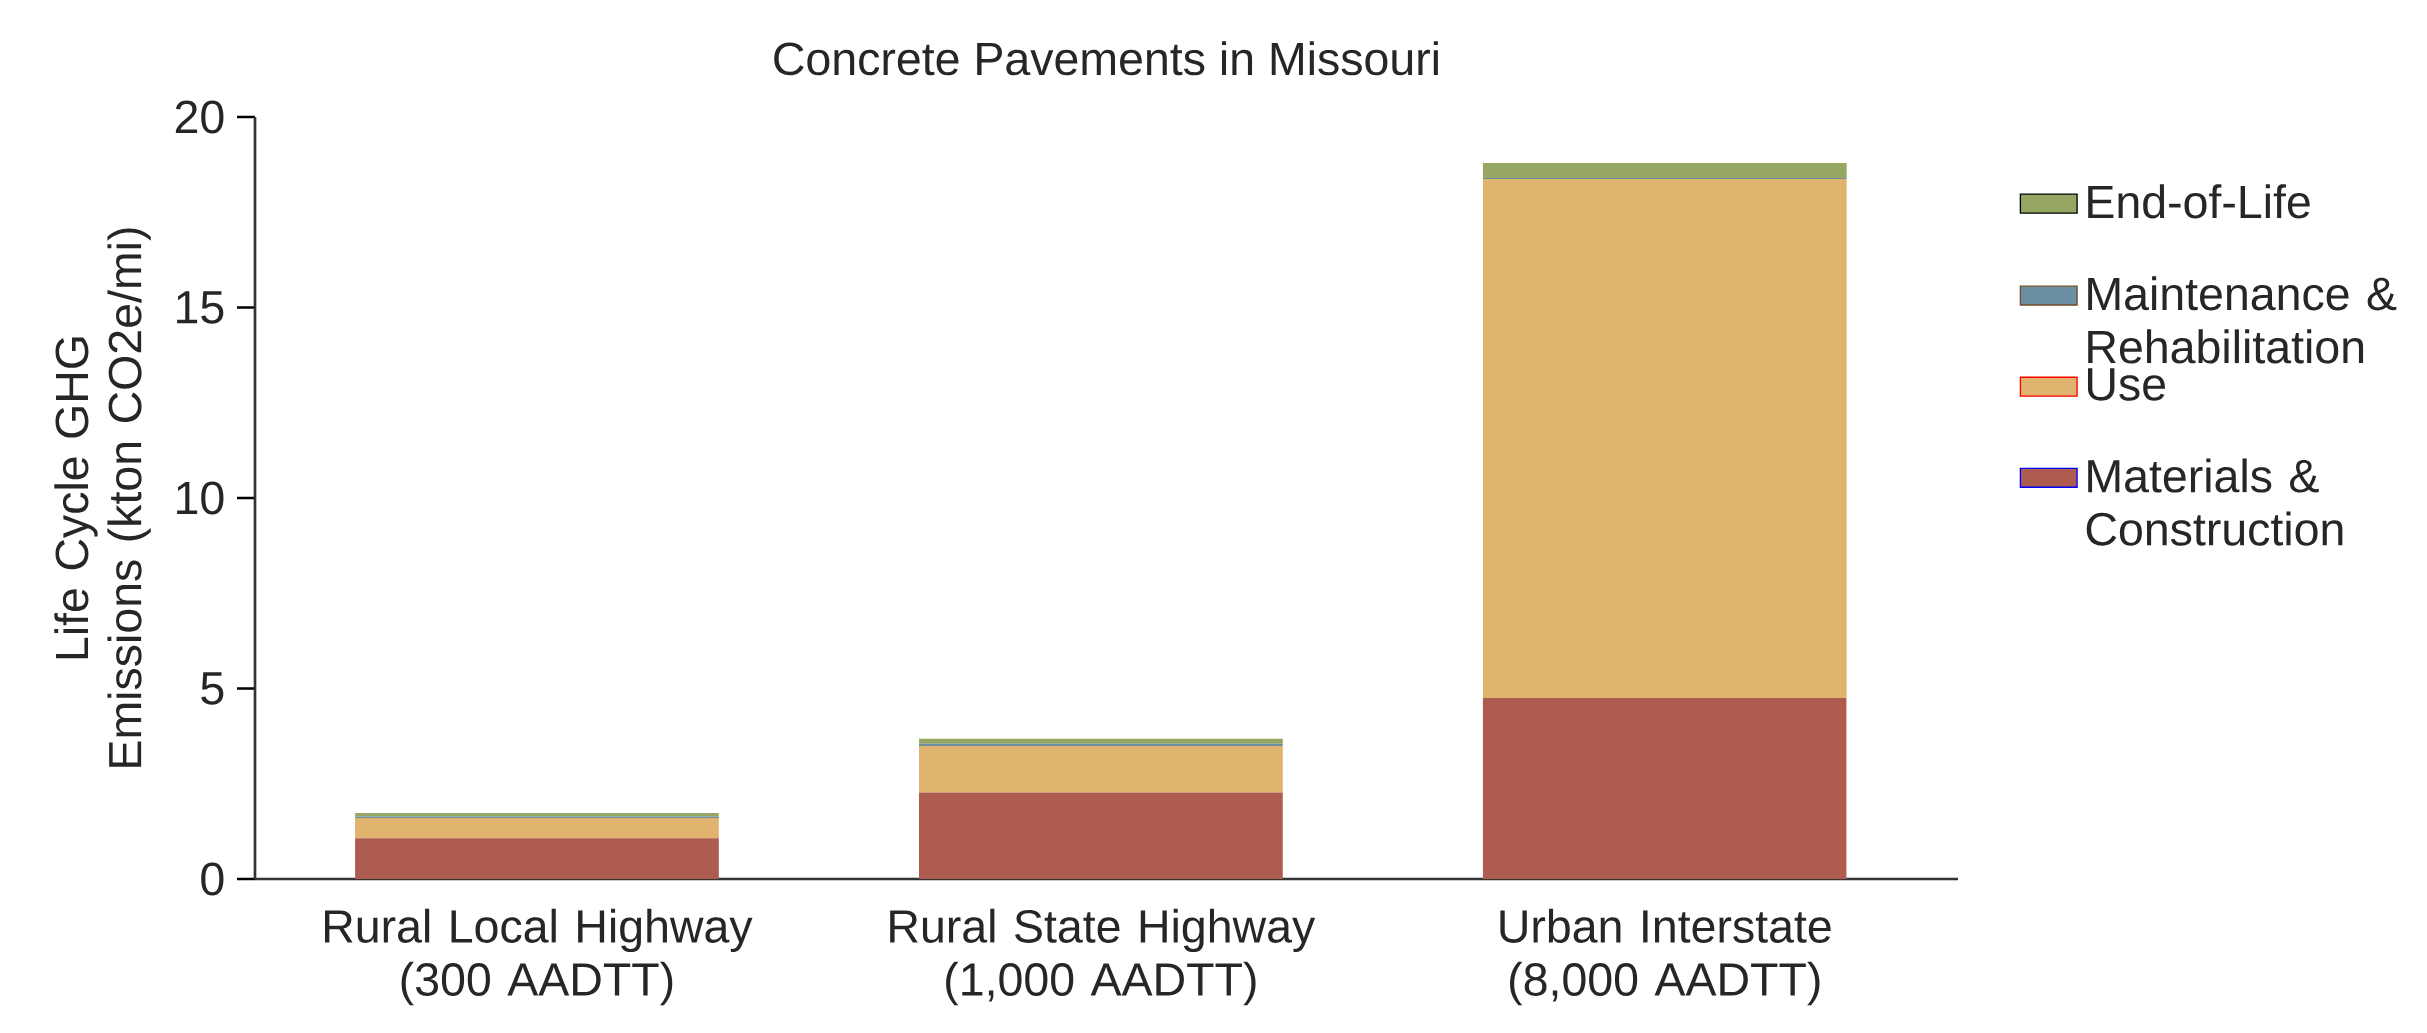  What do you see at coordinates (212, 879) in the screenshot?
I see `y-tick-label: 0` at bounding box center [212, 879].